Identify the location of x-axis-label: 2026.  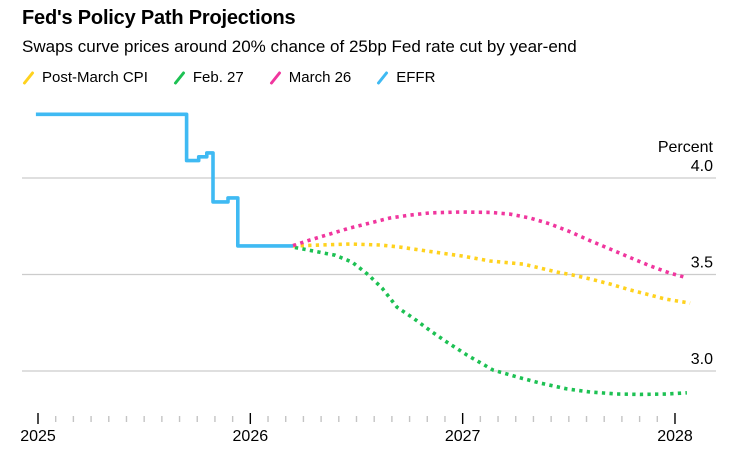
(251, 436).